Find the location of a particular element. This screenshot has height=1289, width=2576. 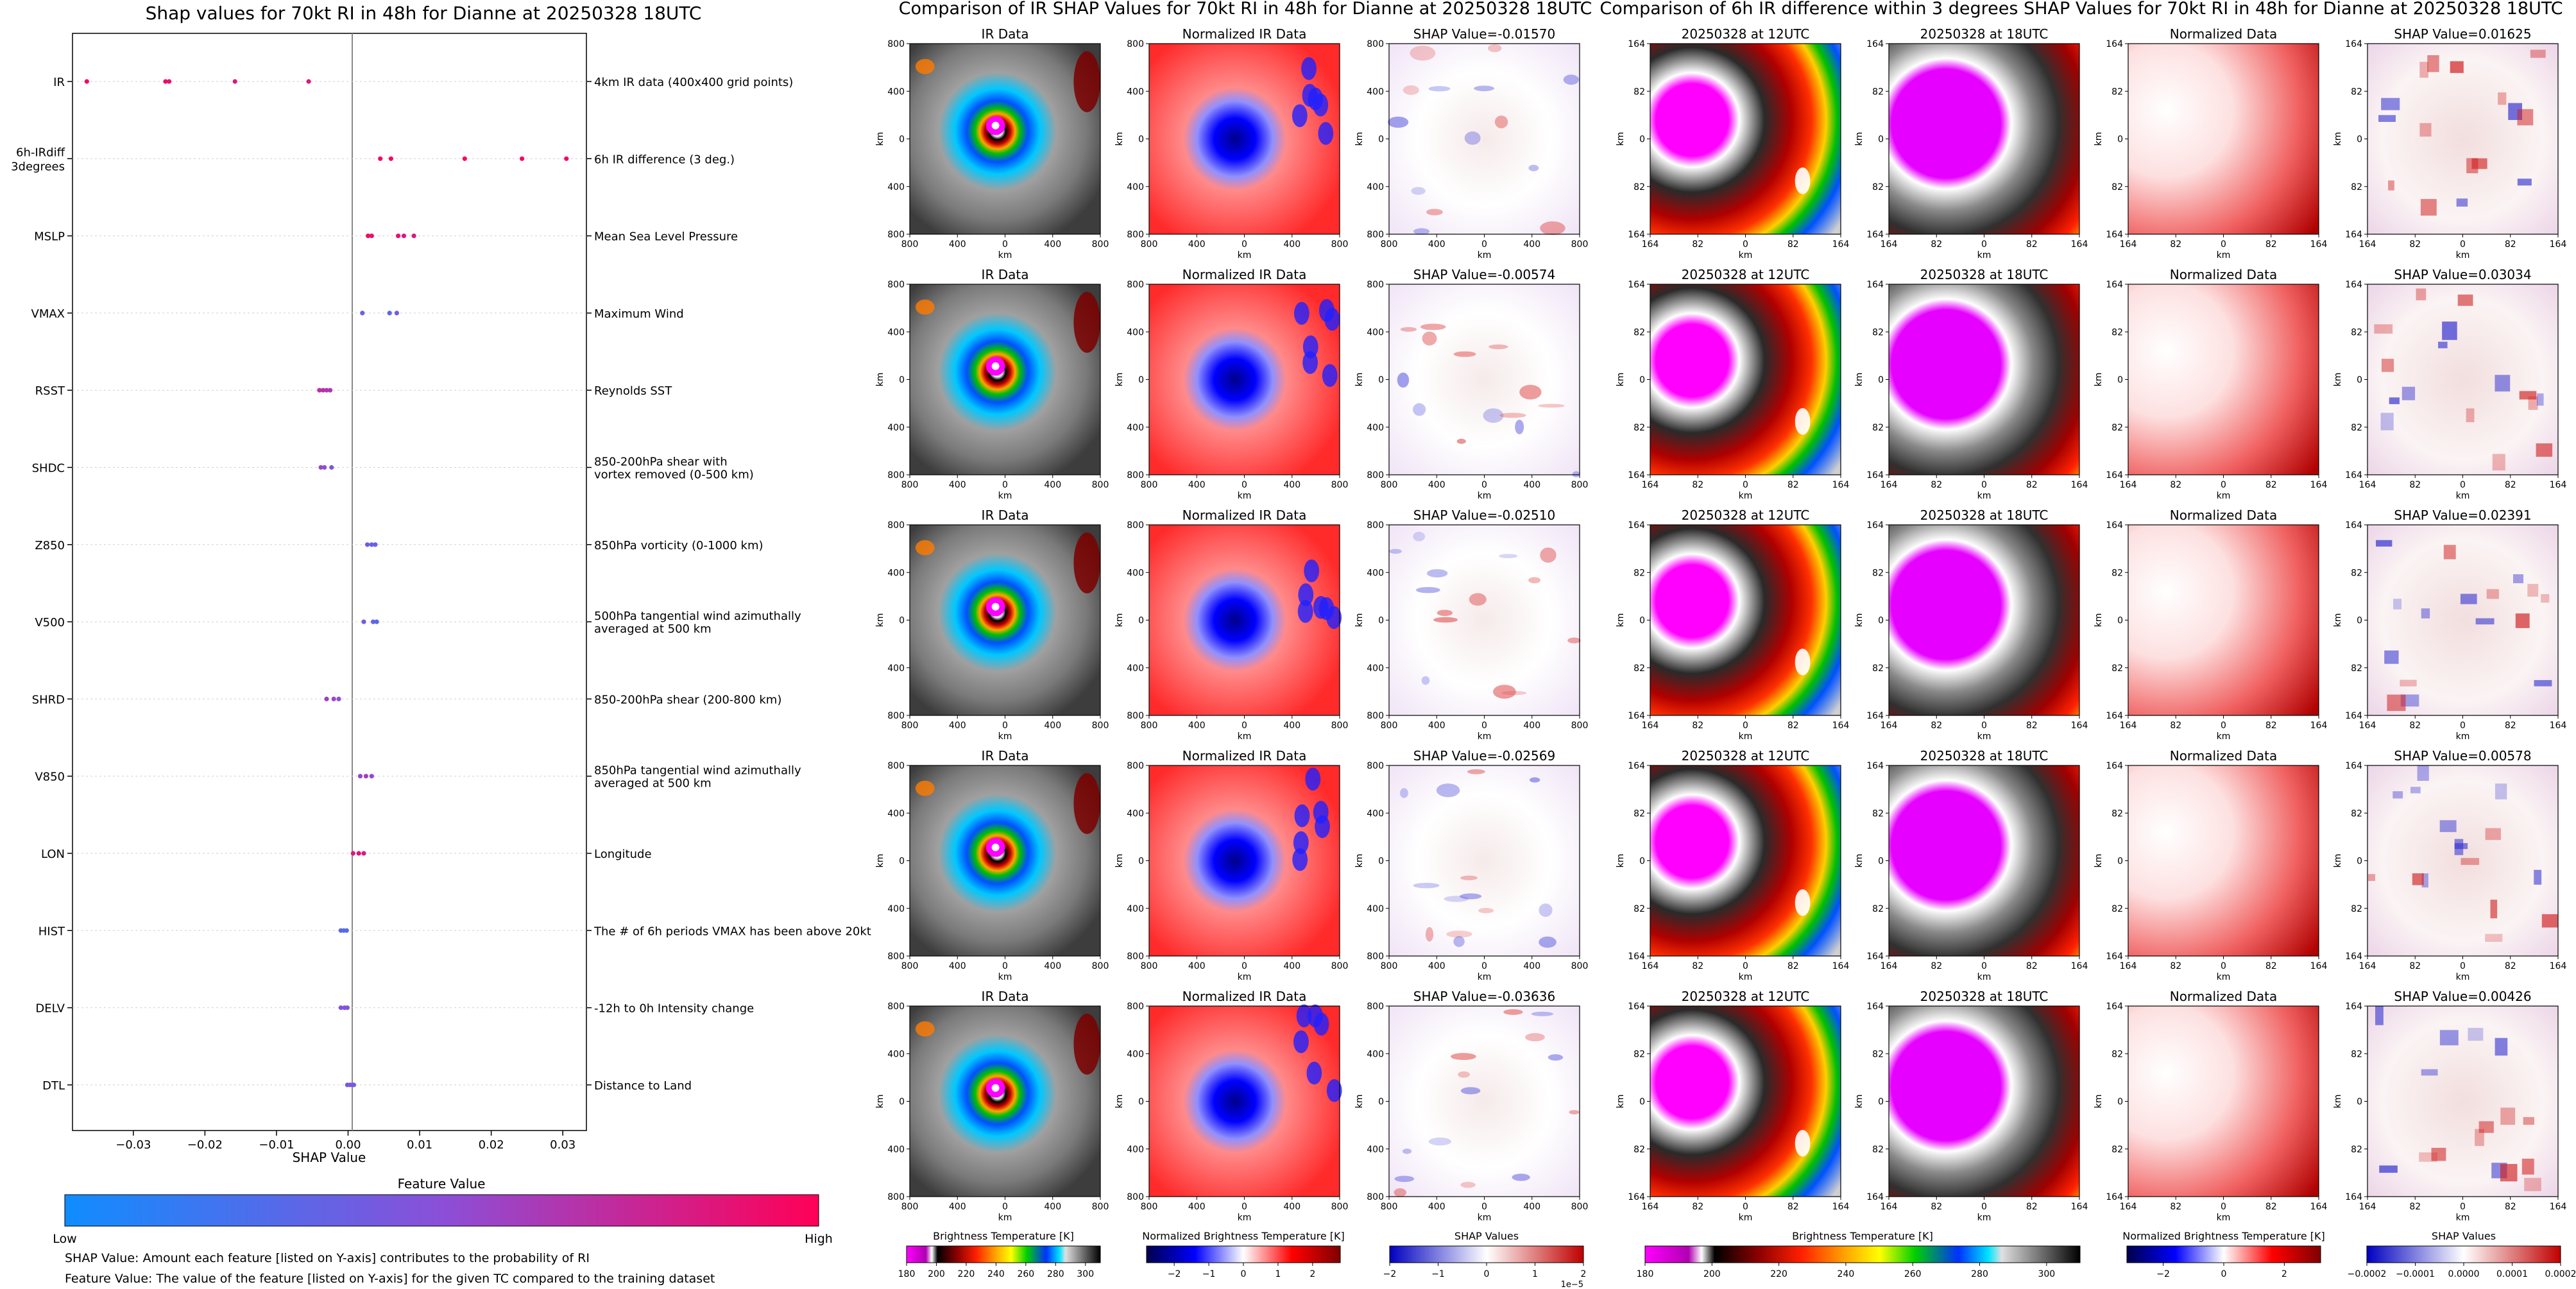

colorbar-high-label: High is located at coordinates (819, 1239).